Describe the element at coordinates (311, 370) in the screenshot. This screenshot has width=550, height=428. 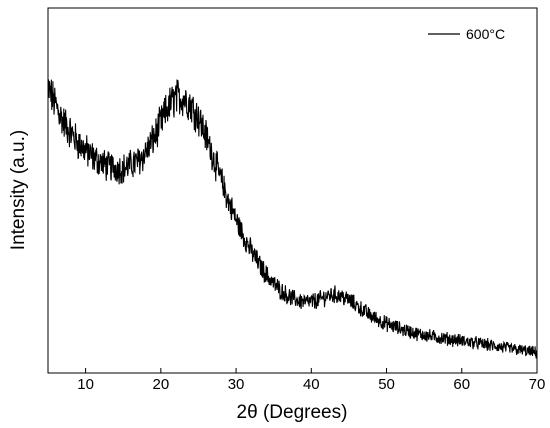
I see `x-axis-ticks` at that location.